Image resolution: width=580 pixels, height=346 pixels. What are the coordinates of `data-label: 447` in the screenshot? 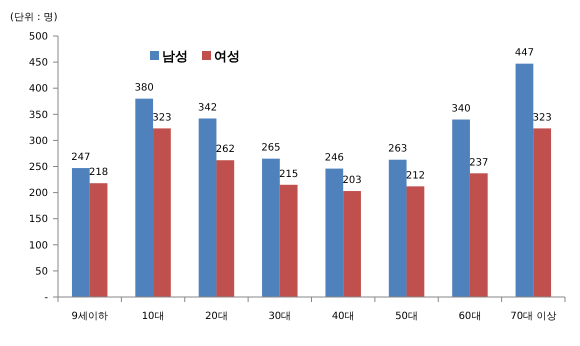 It's located at (524, 53).